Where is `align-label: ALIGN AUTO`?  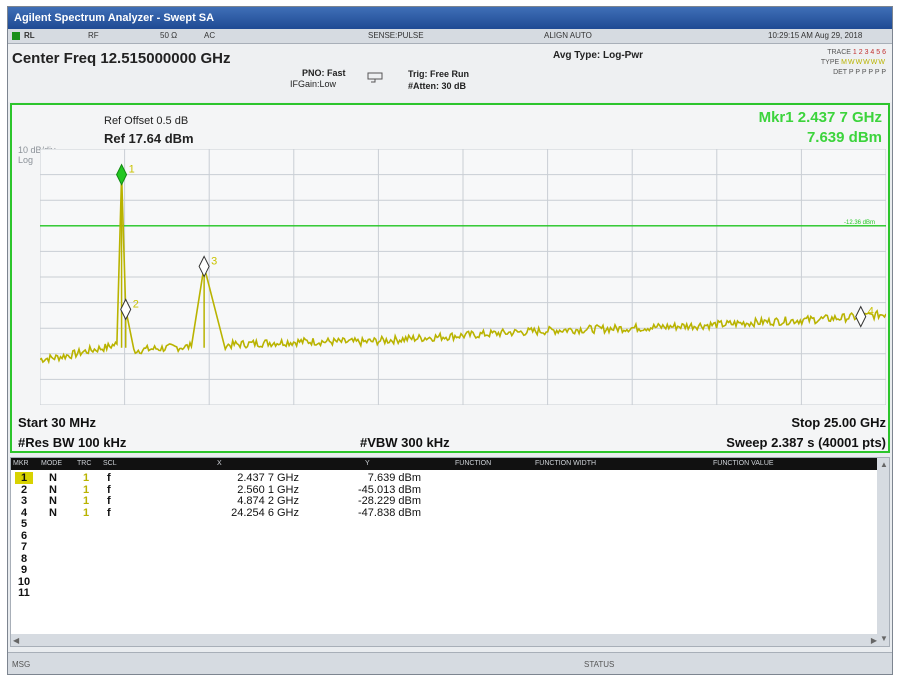
align-label: ALIGN AUTO is located at coordinates (568, 35).